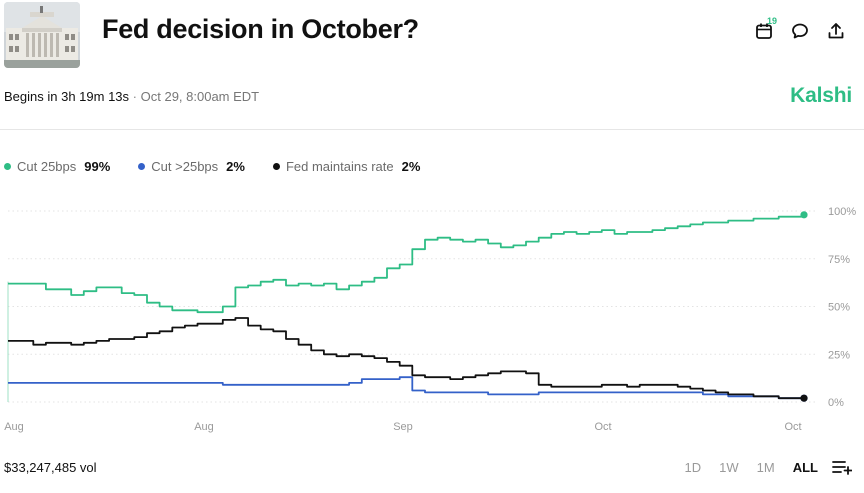  Describe the element at coordinates (200, 96) in the screenshot. I see `event-date: Oct 29, 8:00am EDT` at that location.